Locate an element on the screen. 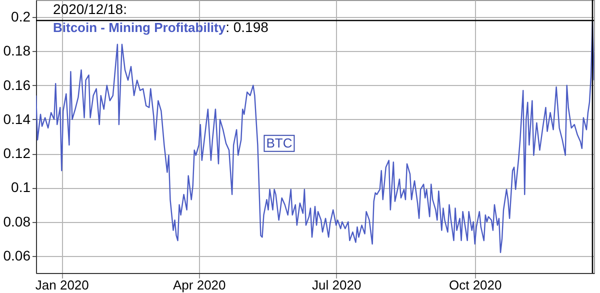 The width and height of the screenshot is (600, 293). y-tick-label: 0.18 is located at coordinates (17, 50).